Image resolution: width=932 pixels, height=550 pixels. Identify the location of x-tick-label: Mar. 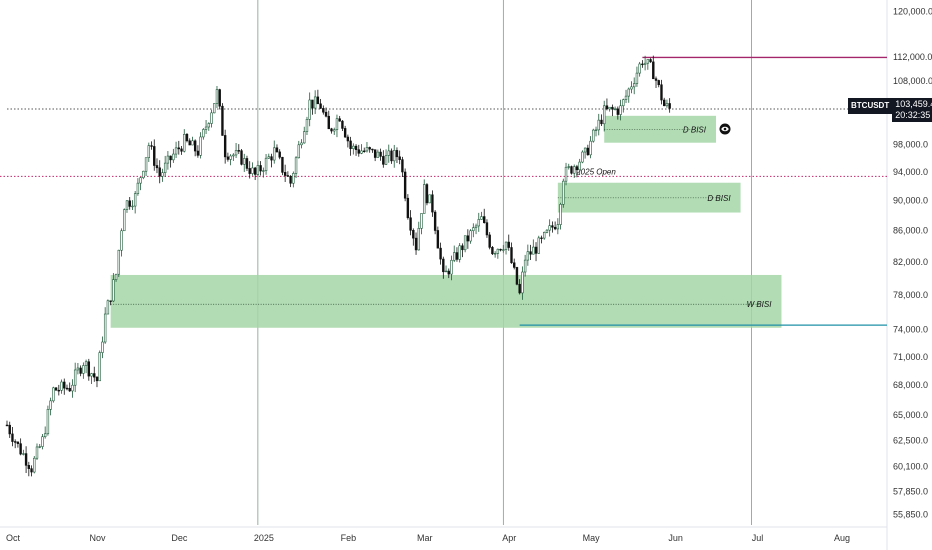
(425, 538).